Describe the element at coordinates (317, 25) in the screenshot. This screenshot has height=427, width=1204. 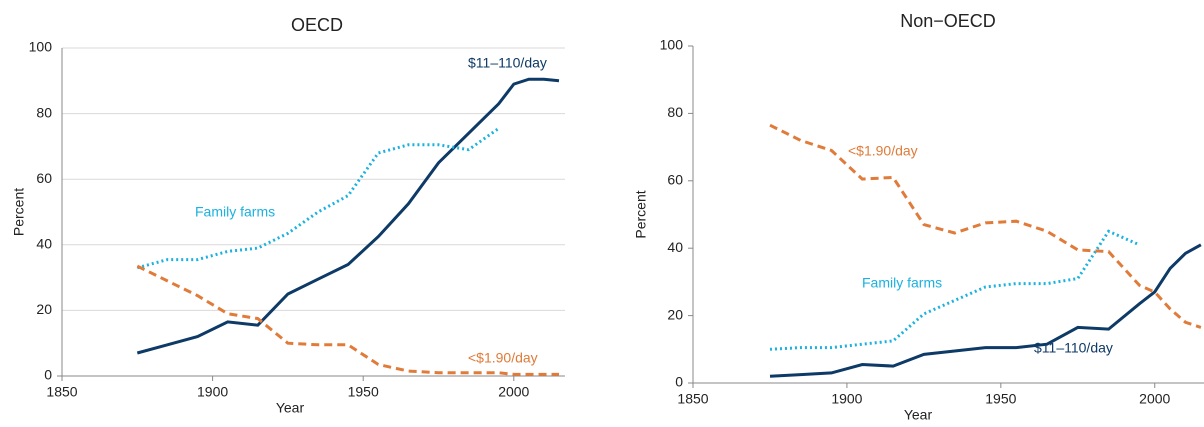
I see `chart-title: OECD` at that location.